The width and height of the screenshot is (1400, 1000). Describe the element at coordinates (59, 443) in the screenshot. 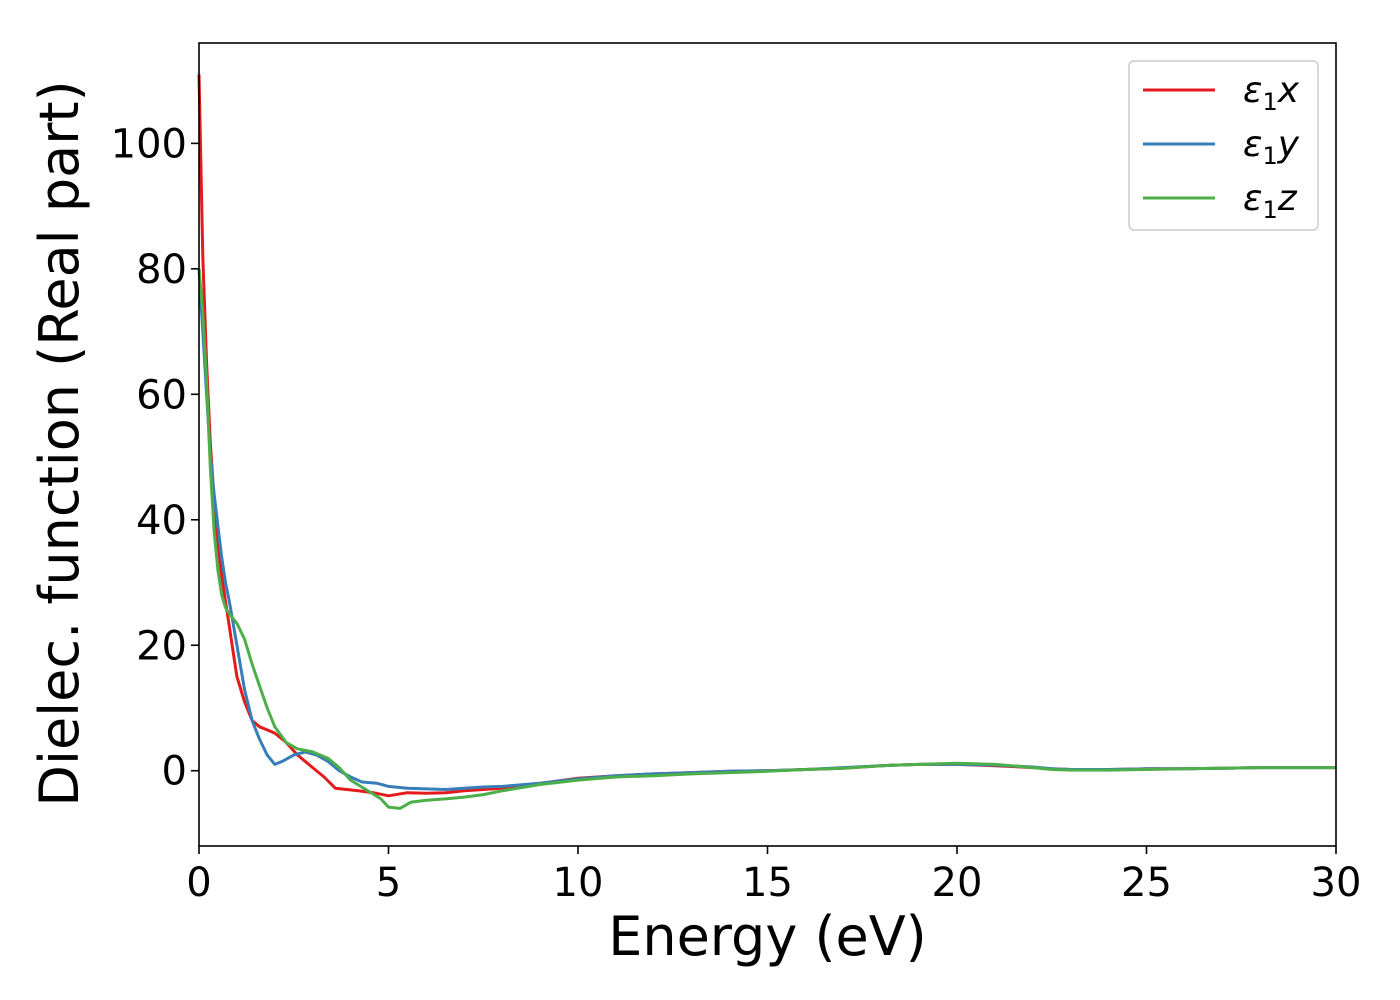

I see `y-axis-label: Dielec. function (Real part)` at that location.